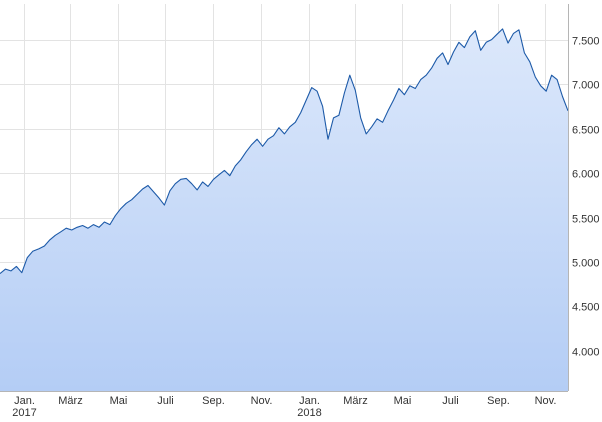 The height and width of the screenshot is (422, 602). Describe the element at coordinates (309, 413) in the screenshot. I see `x-tick-year-label: 2018` at that location.